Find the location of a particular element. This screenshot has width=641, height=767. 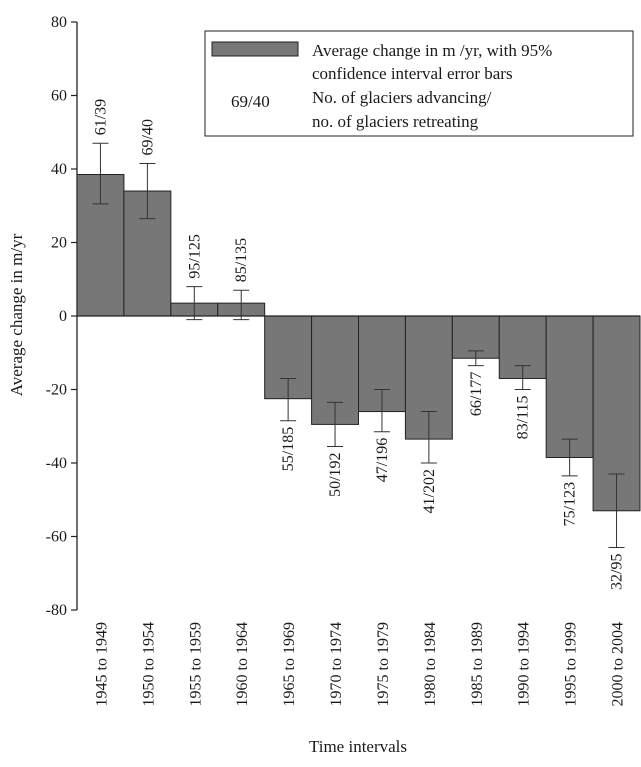

legend-bar-text-line2: confidence interval error bars is located at coordinates (412, 73).